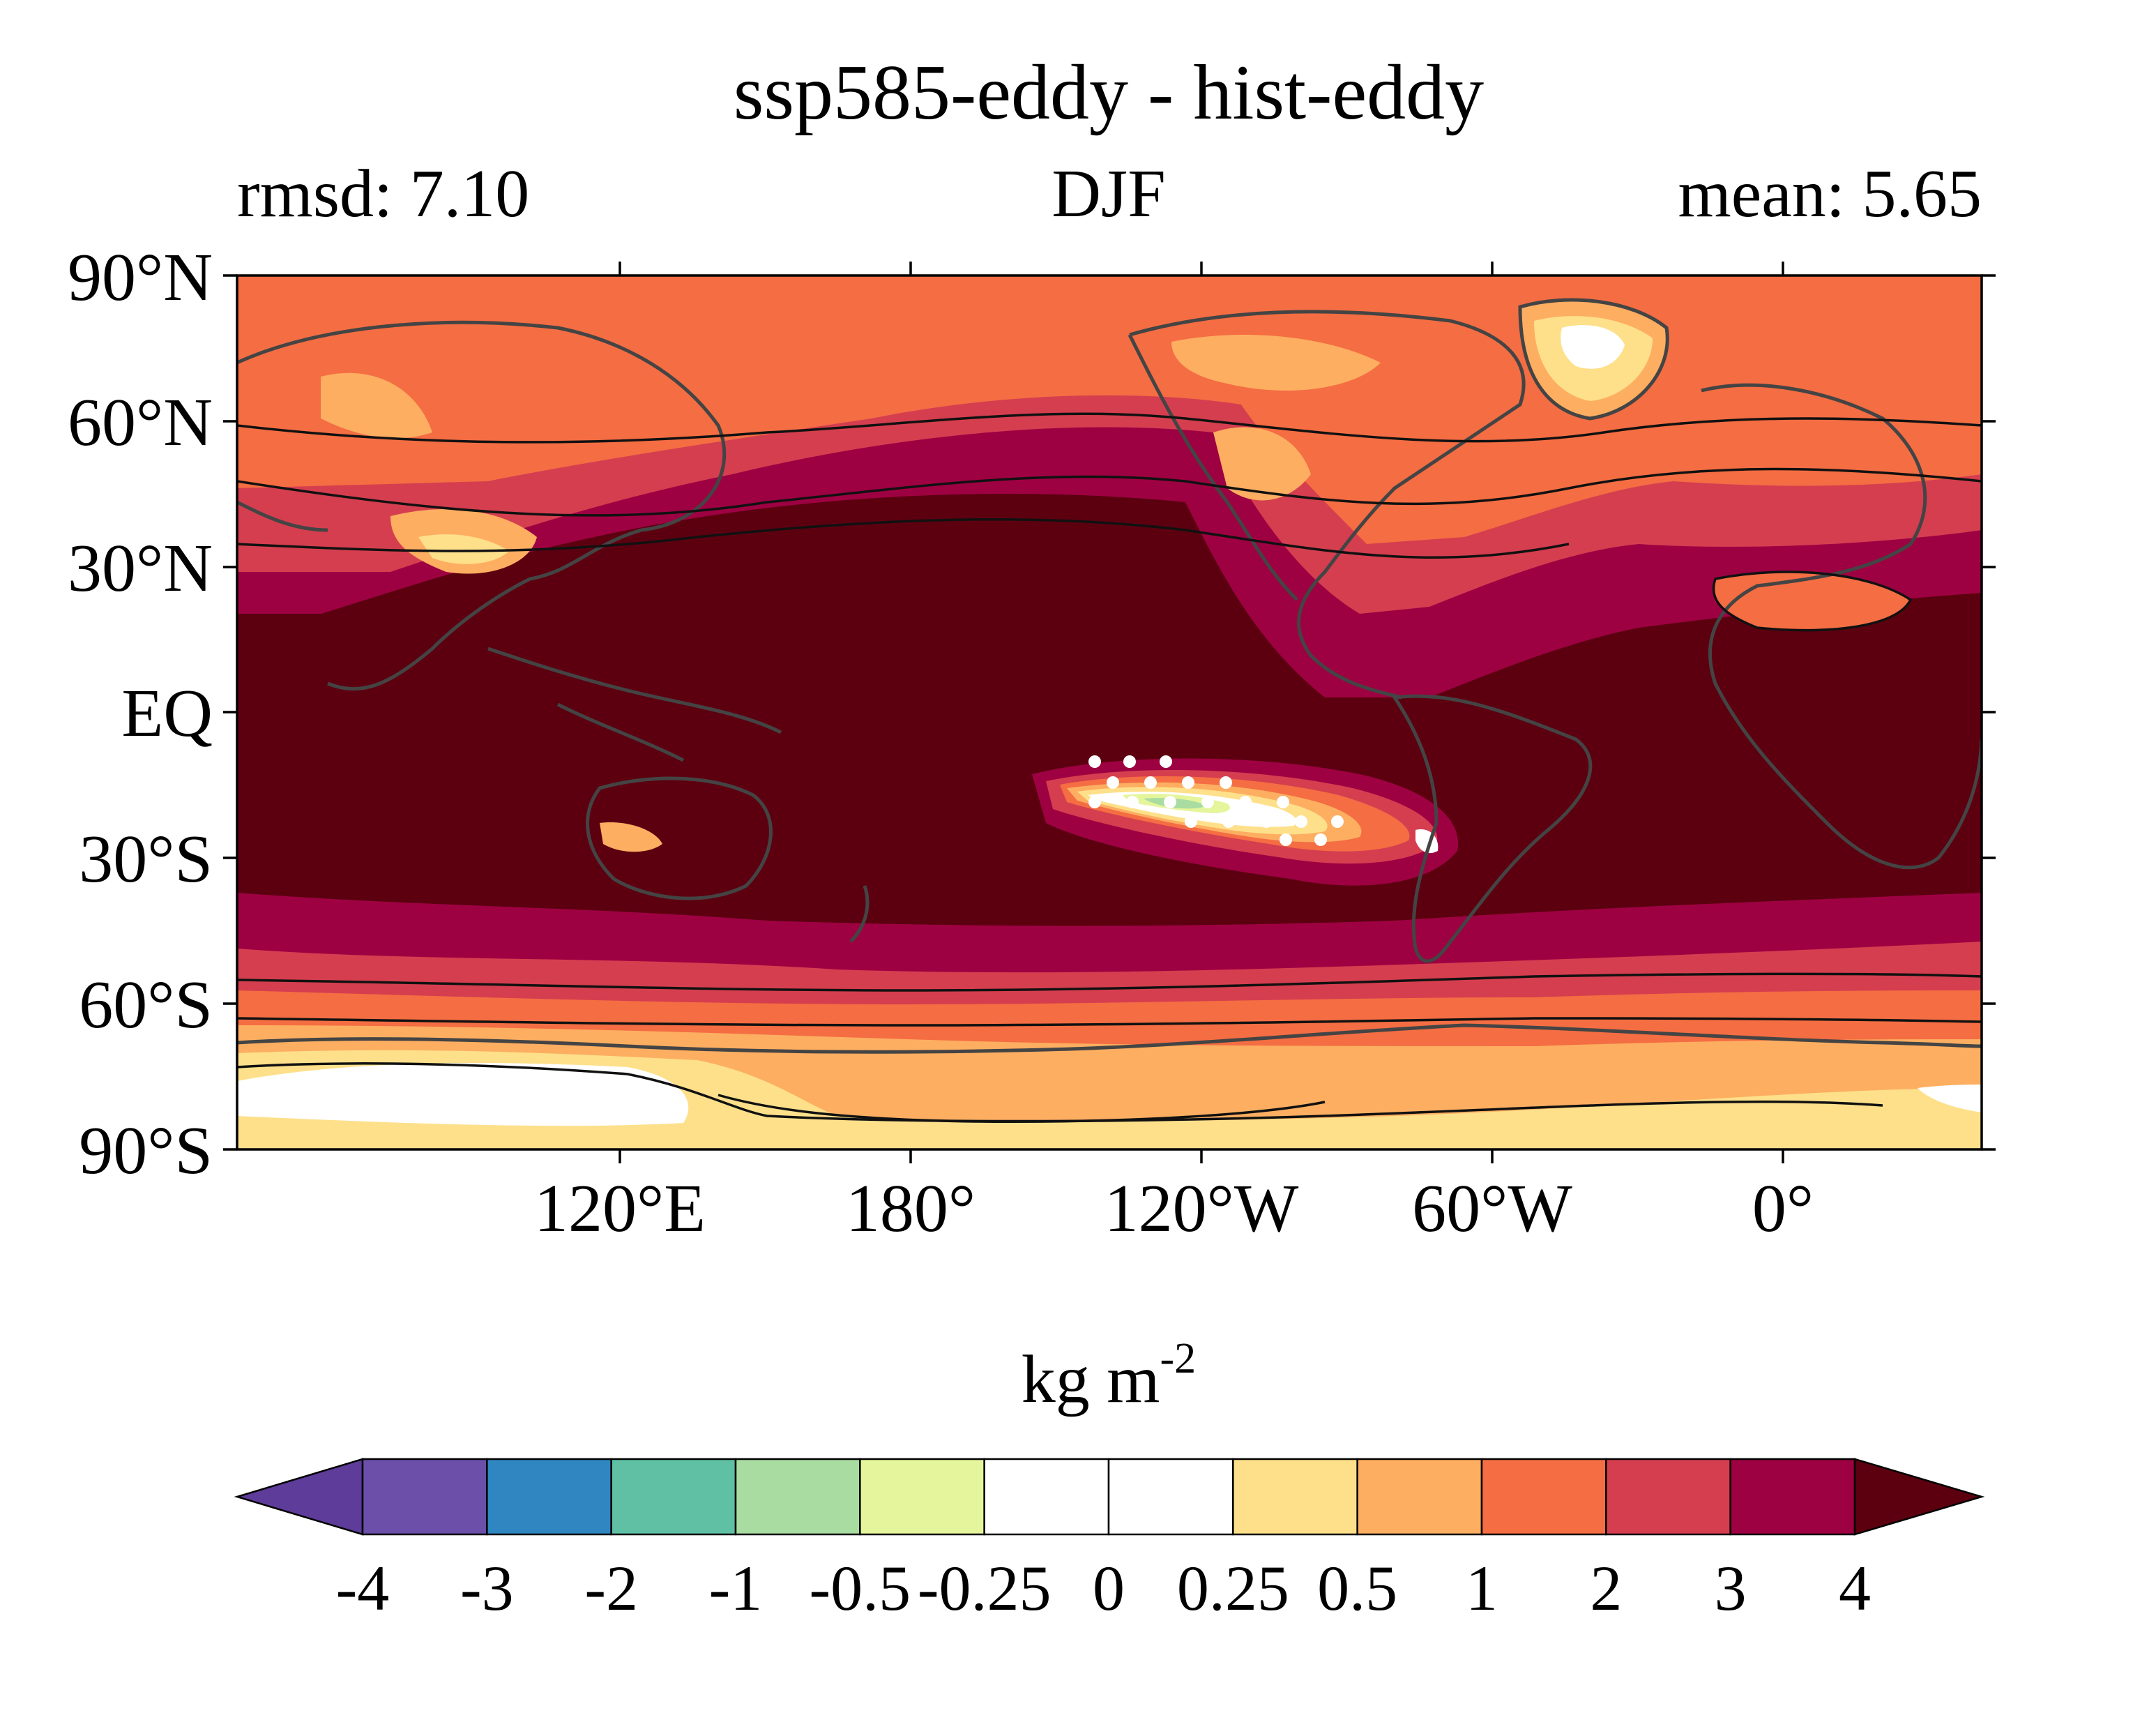 The width and height of the screenshot is (2156, 1729). What do you see at coordinates (1812, 601) in the screenshot?
I see `contour-med` at bounding box center [1812, 601].